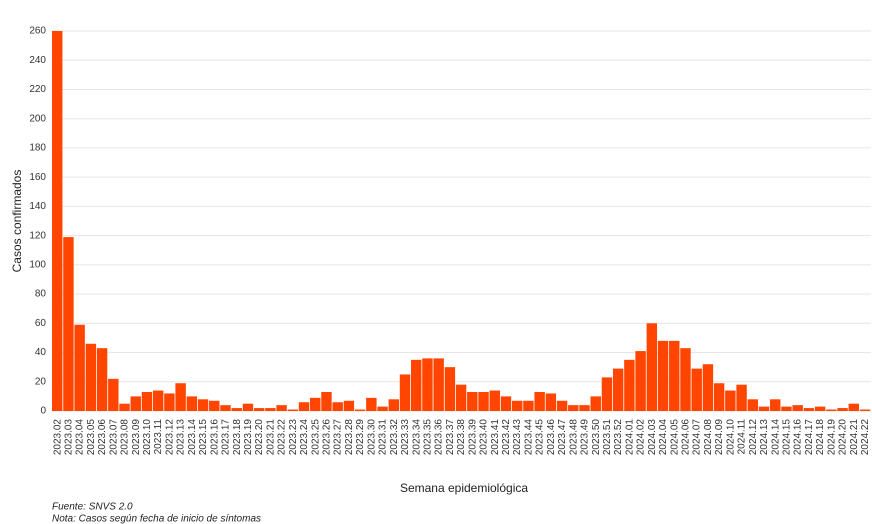 This screenshot has width=872, height=524. What do you see at coordinates (37, 206) in the screenshot?
I see `y-tick-label: 140` at bounding box center [37, 206].